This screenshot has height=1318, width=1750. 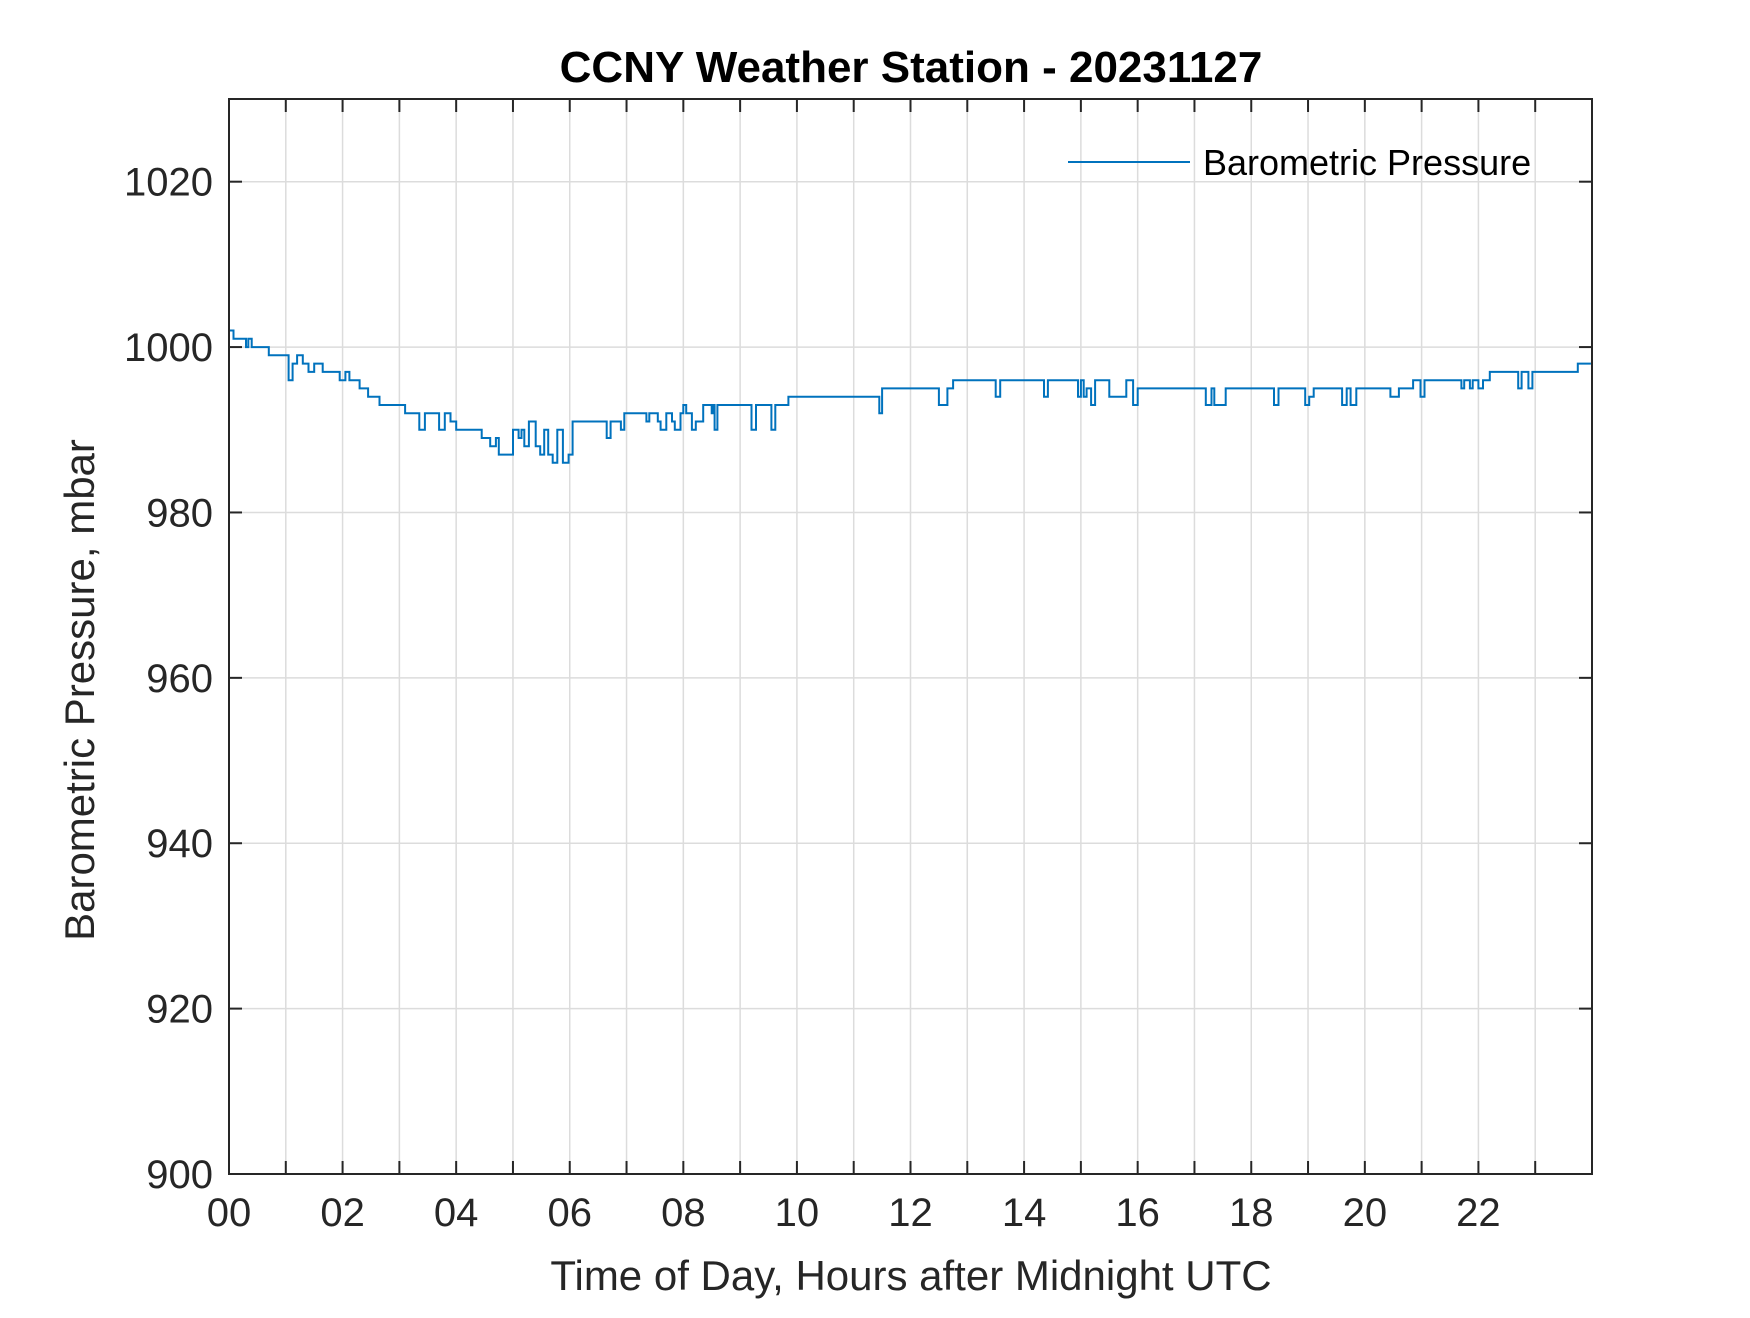 What do you see at coordinates (570, 1213) in the screenshot?
I see `x-tick-label: 06` at bounding box center [570, 1213].